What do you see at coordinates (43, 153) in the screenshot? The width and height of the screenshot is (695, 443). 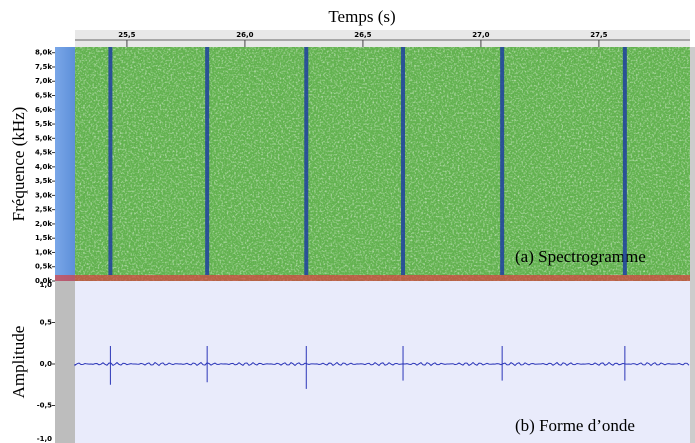 I see `y-tick-label: 4,5k` at bounding box center [43, 153].